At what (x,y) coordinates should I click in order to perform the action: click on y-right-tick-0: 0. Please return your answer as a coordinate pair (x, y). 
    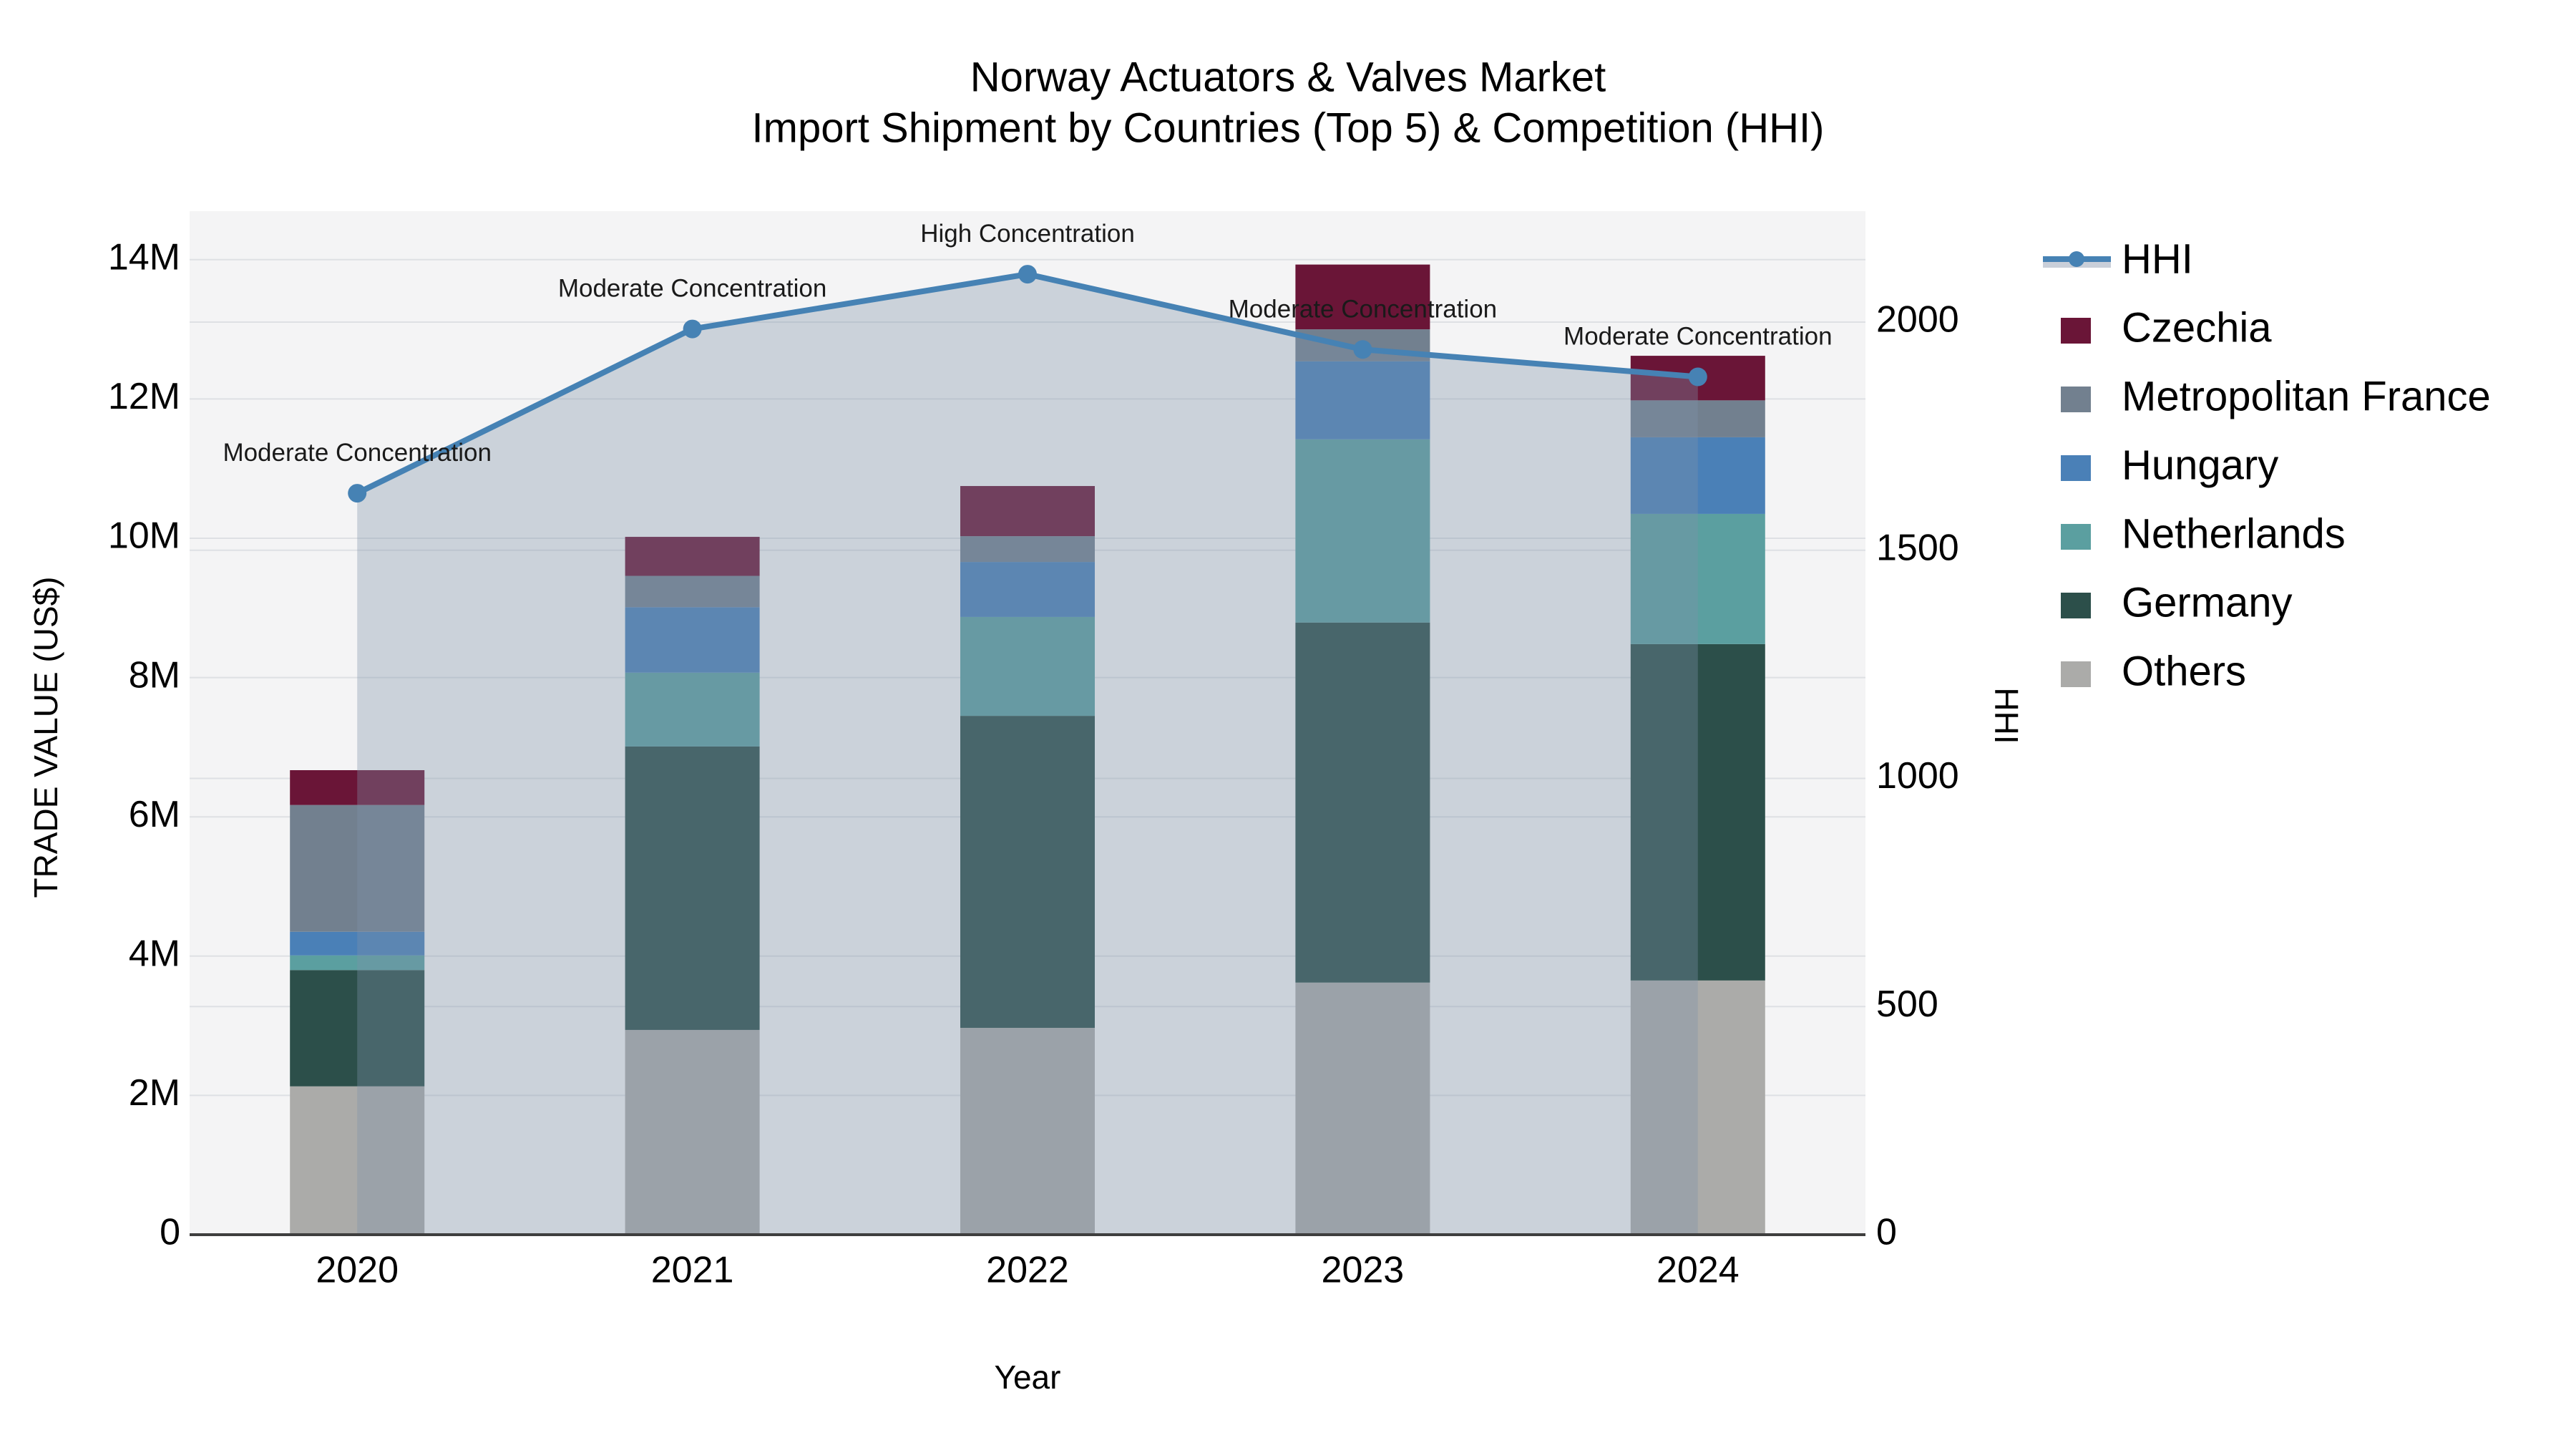
    Looking at the image, I should click on (1886, 1232).